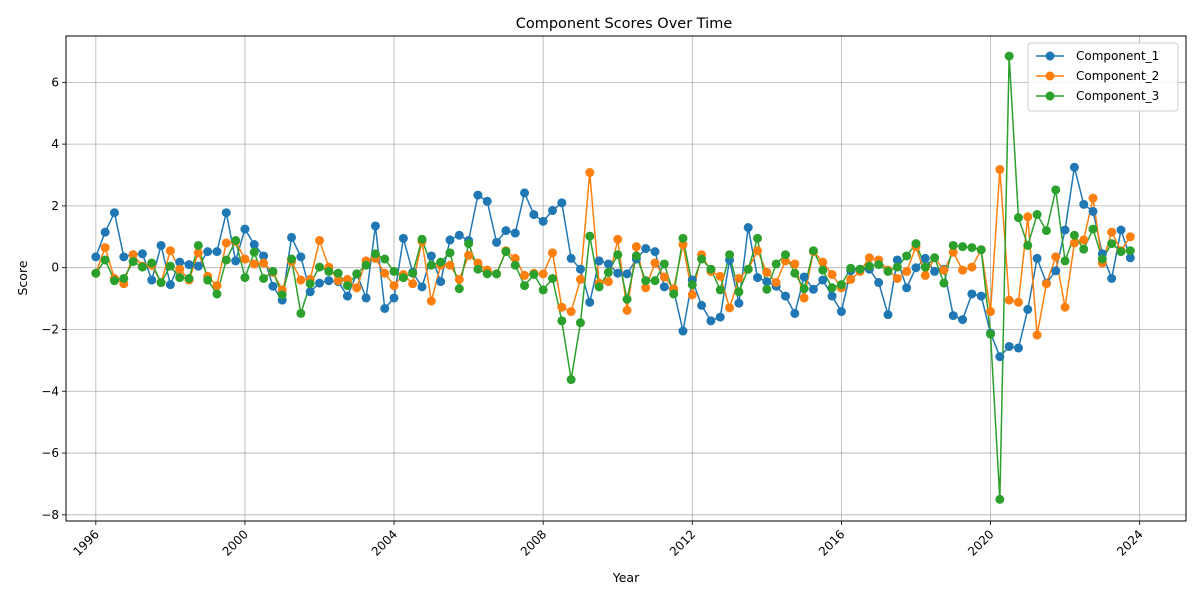 The height and width of the screenshot is (600, 1200). What do you see at coordinates (831, 542) in the screenshot?
I see `x-tick-label: 2016` at bounding box center [831, 542].